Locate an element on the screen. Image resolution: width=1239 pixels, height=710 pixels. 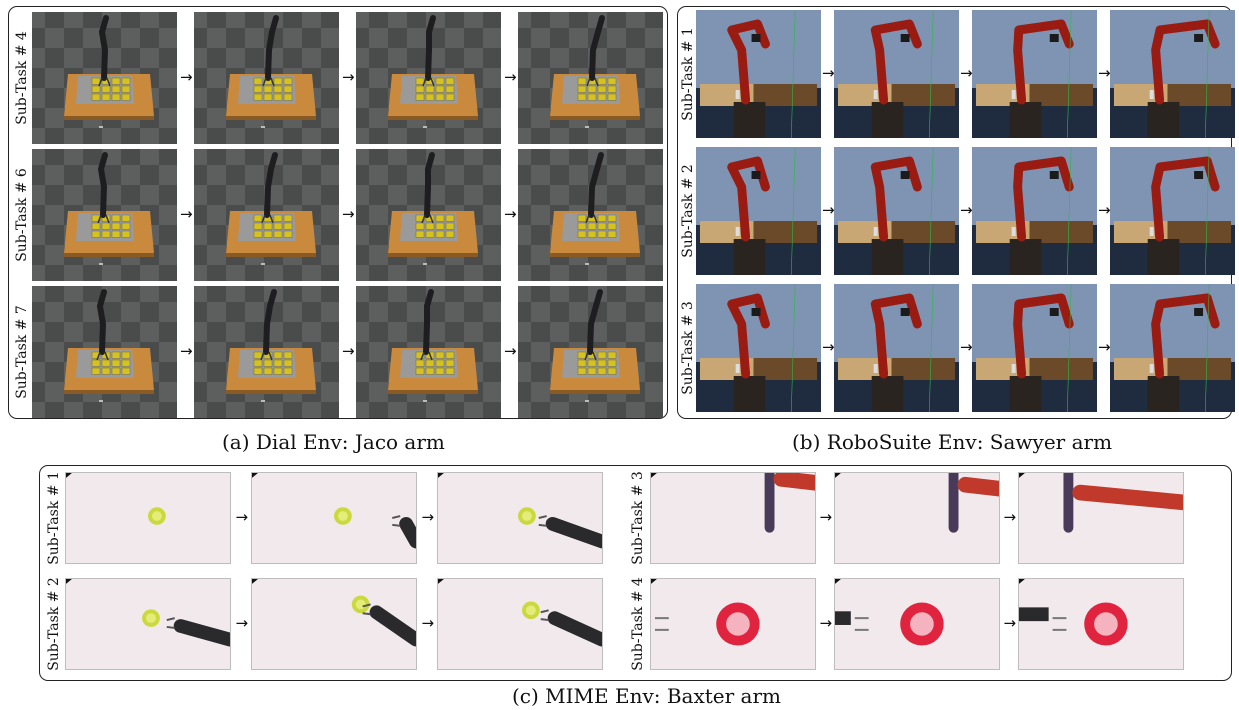
mime-left-row: Sub-Task # 1 → → is located at coordinates (323, 518).